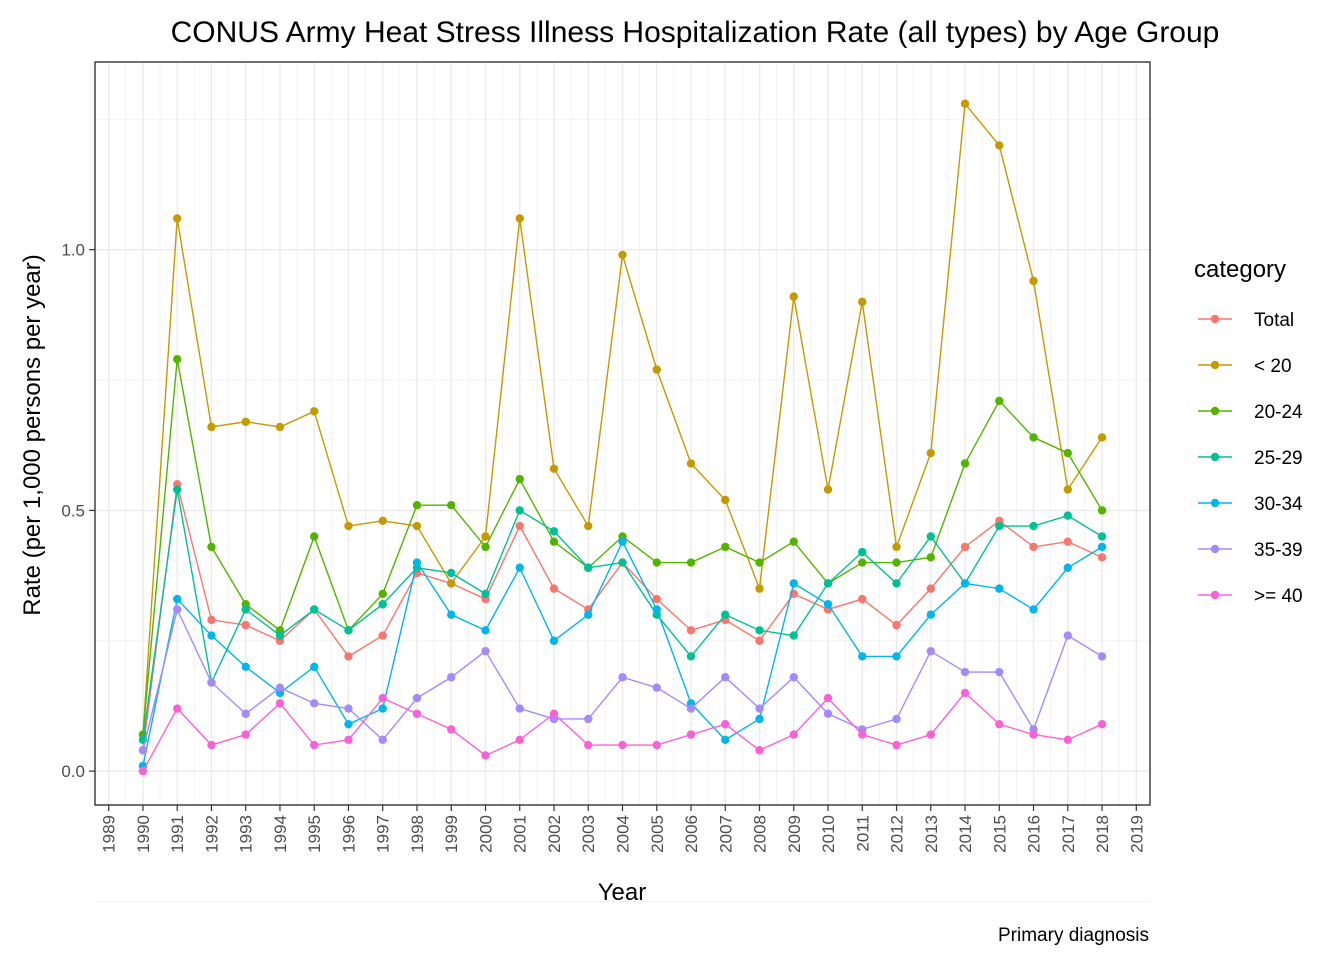 The image size is (1344, 960). I want to click on x-tick-label: 2007, so click(725, 834).